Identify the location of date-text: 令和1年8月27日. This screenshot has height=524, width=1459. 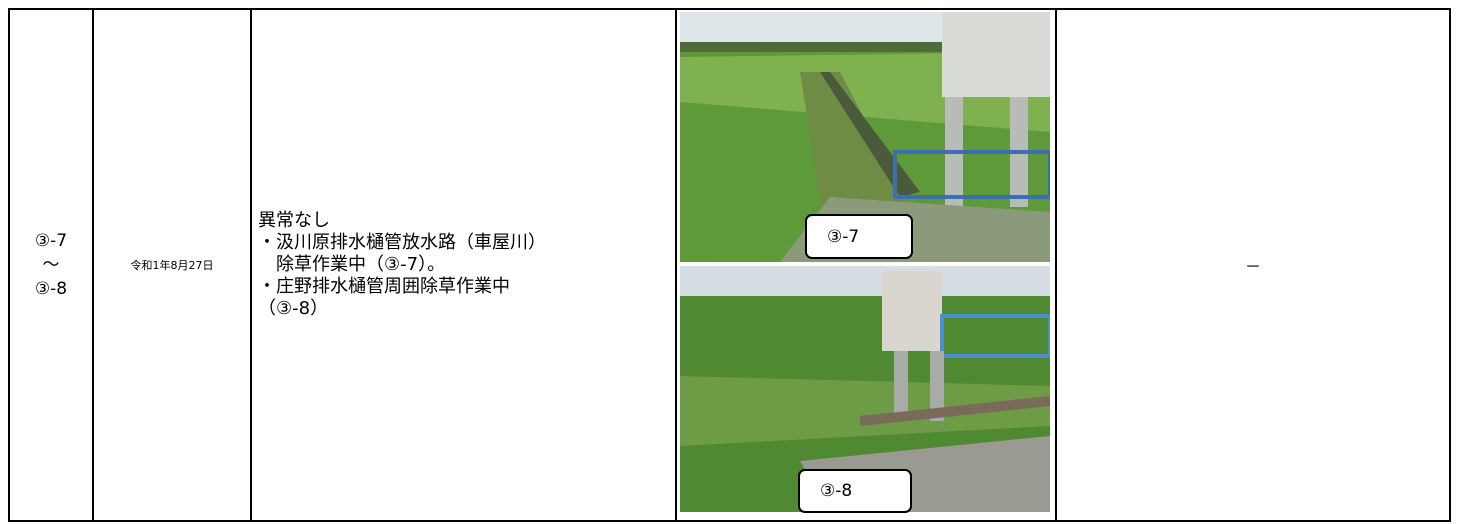
(172, 265).